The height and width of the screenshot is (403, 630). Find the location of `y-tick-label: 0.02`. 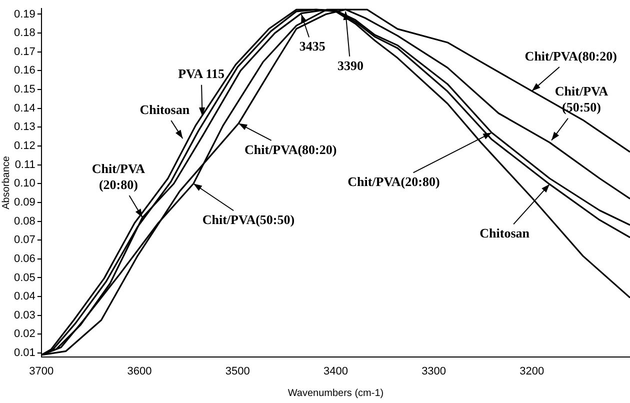

y-tick-label: 0.02 is located at coordinates (25, 334).